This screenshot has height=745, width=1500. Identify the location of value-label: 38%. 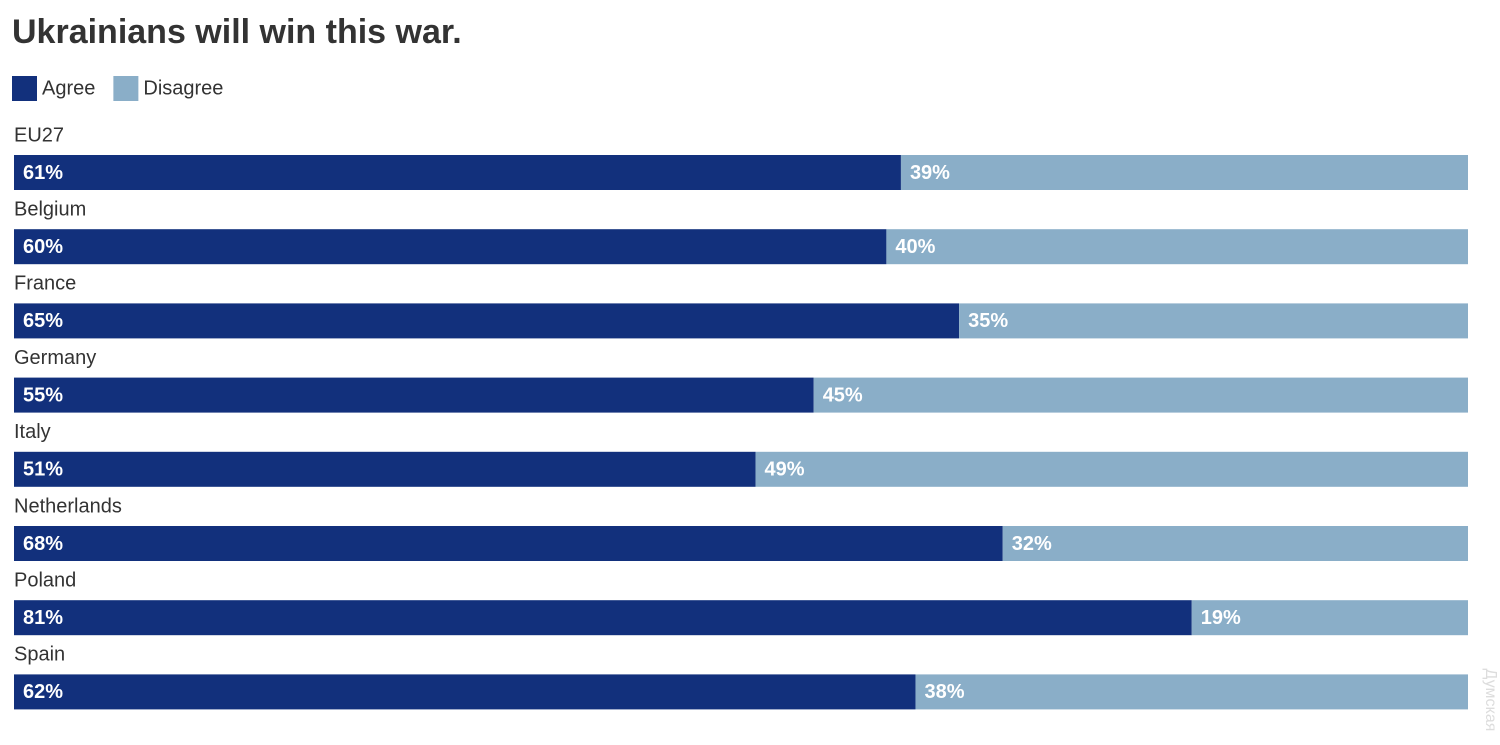
(944, 692).